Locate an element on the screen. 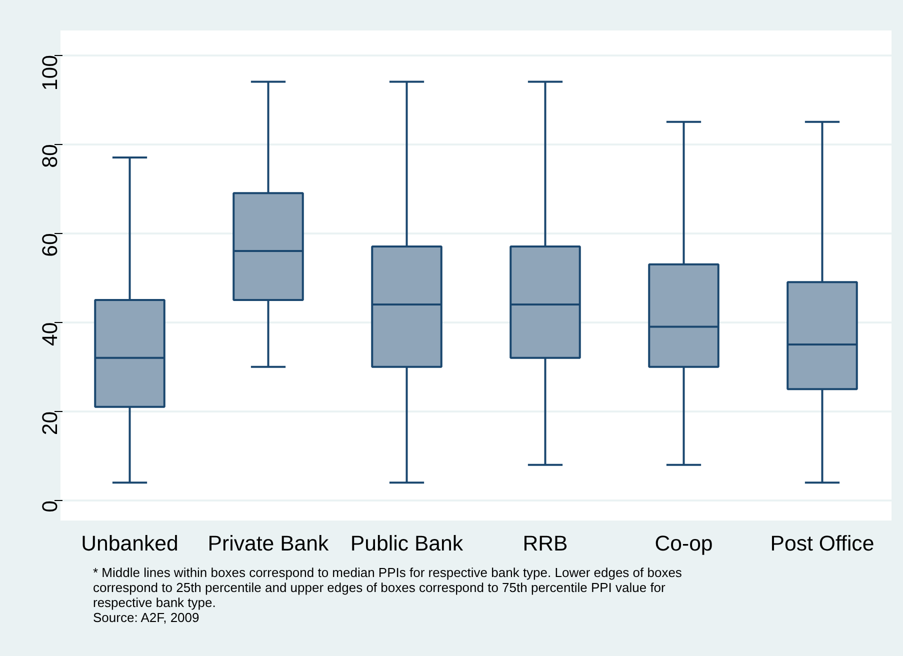 Image resolution: width=903 pixels, height=656 pixels. text: * Middle lines within boxes correspond to median PPIs for respective bank type. Lower edges of boxes correspond to 25th percentile and upper edges of boxes correspond to 75th percentile PPI value for respective bank type. is located at coordinates (387, 587).